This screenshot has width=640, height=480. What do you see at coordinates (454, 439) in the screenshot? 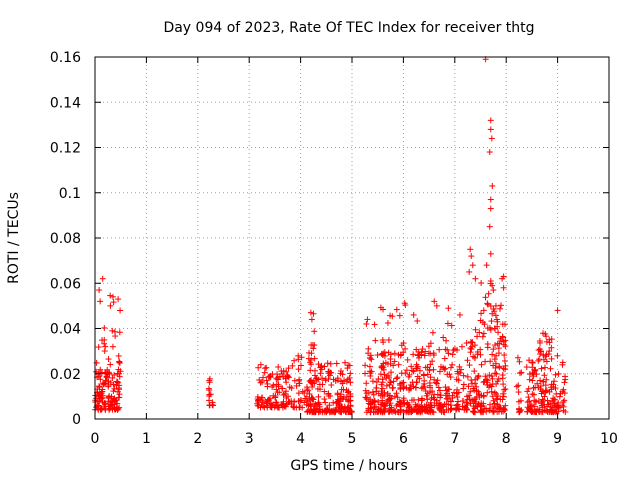
I see `x-tick-label: 7` at bounding box center [454, 439].